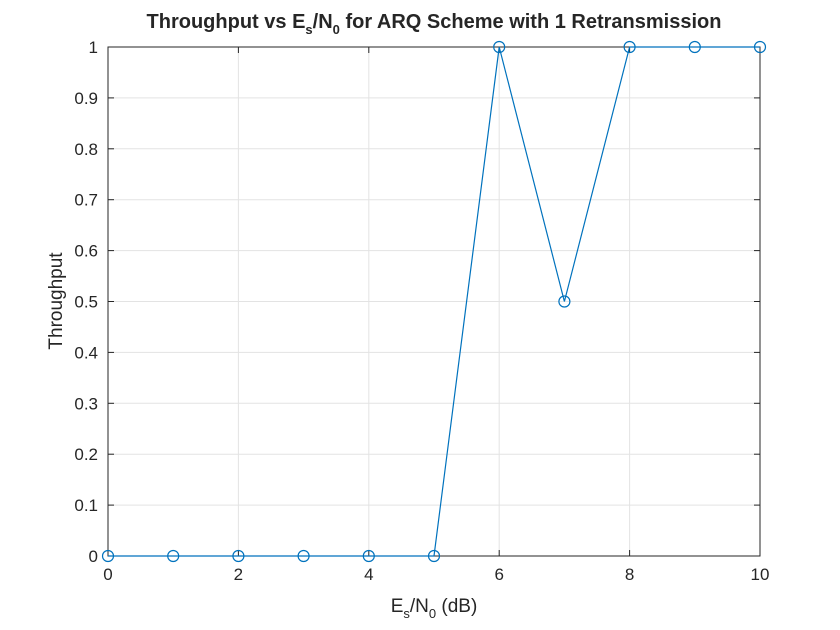 This screenshot has width=840, height=630. I want to click on x-tick-labels: 0 2 4 6 8 10, so click(436, 574).